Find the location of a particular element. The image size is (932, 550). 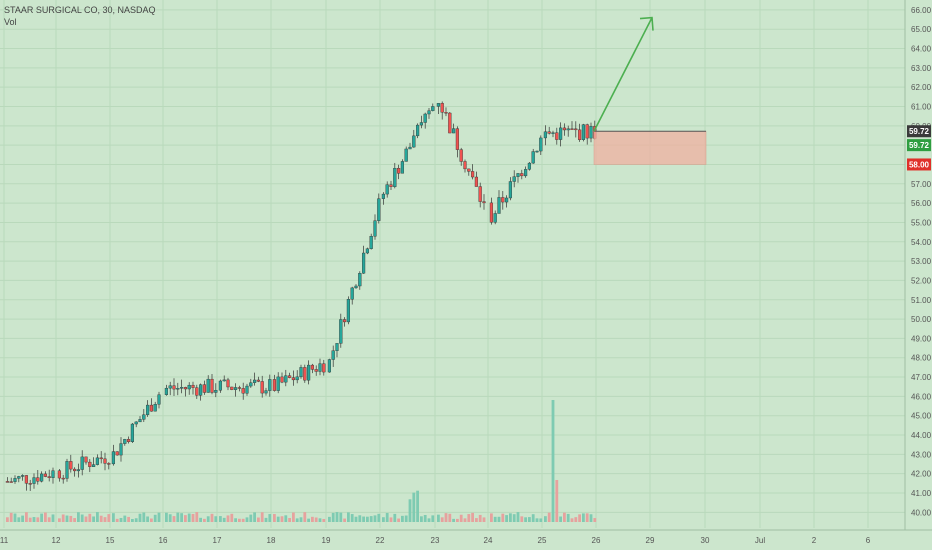

drawings is located at coordinates (650, 90).